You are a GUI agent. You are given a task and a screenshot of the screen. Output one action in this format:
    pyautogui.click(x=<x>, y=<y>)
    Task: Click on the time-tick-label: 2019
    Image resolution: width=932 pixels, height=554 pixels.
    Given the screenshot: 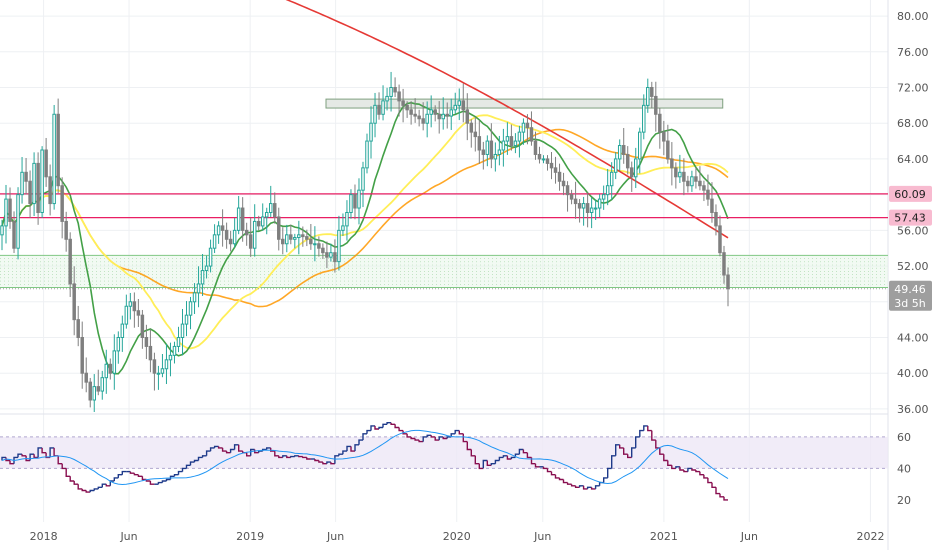 What is the action you would take?
    pyautogui.click(x=250, y=536)
    